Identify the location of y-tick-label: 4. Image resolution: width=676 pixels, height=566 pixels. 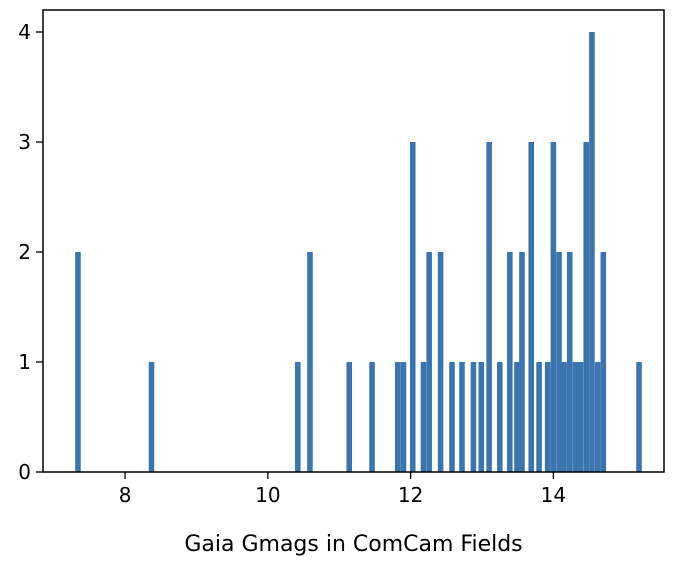
(24, 32).